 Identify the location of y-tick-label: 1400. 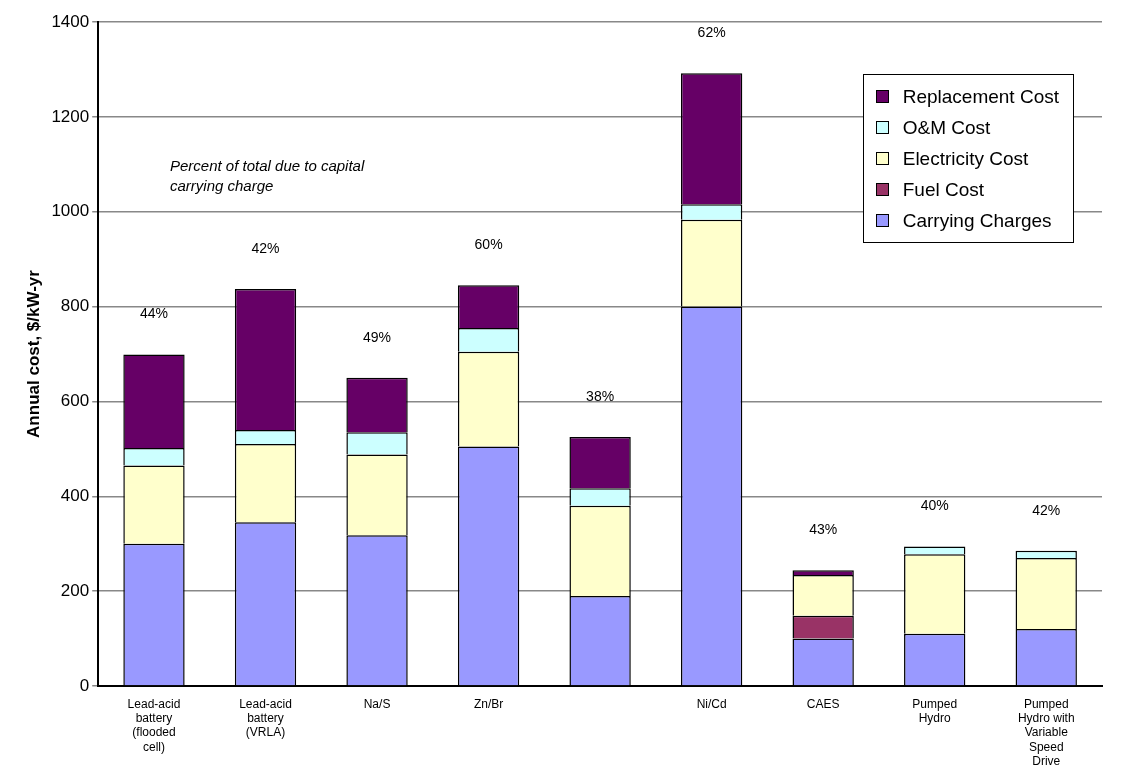
(70, 21).